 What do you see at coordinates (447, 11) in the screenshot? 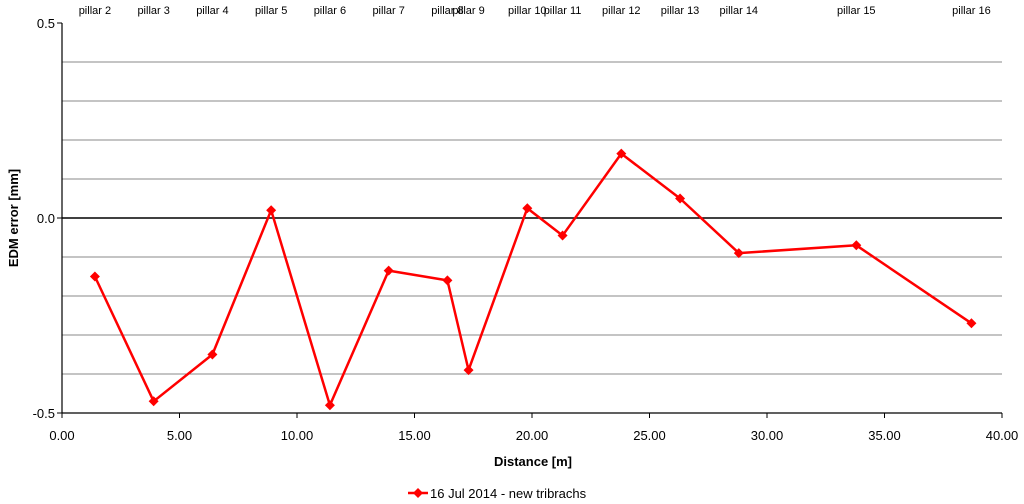
I see `pillar-label: pillar 8` at bounding box center [447, 11].